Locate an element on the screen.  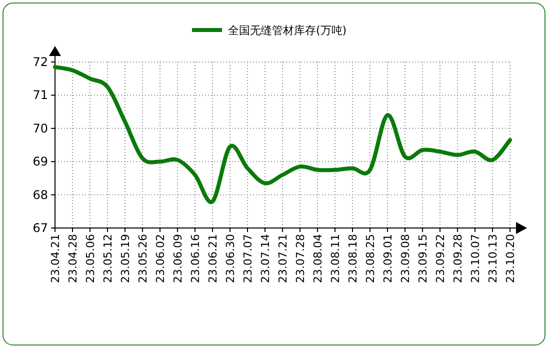
x-tick-label: 23.09.28 is located at coordinates (458, 258).